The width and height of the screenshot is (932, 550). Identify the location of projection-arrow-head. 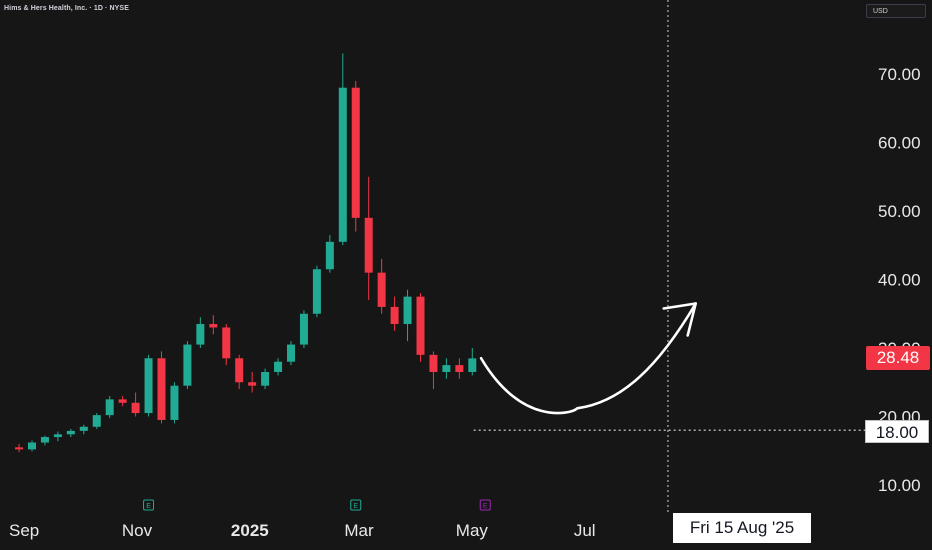
(679, 319).